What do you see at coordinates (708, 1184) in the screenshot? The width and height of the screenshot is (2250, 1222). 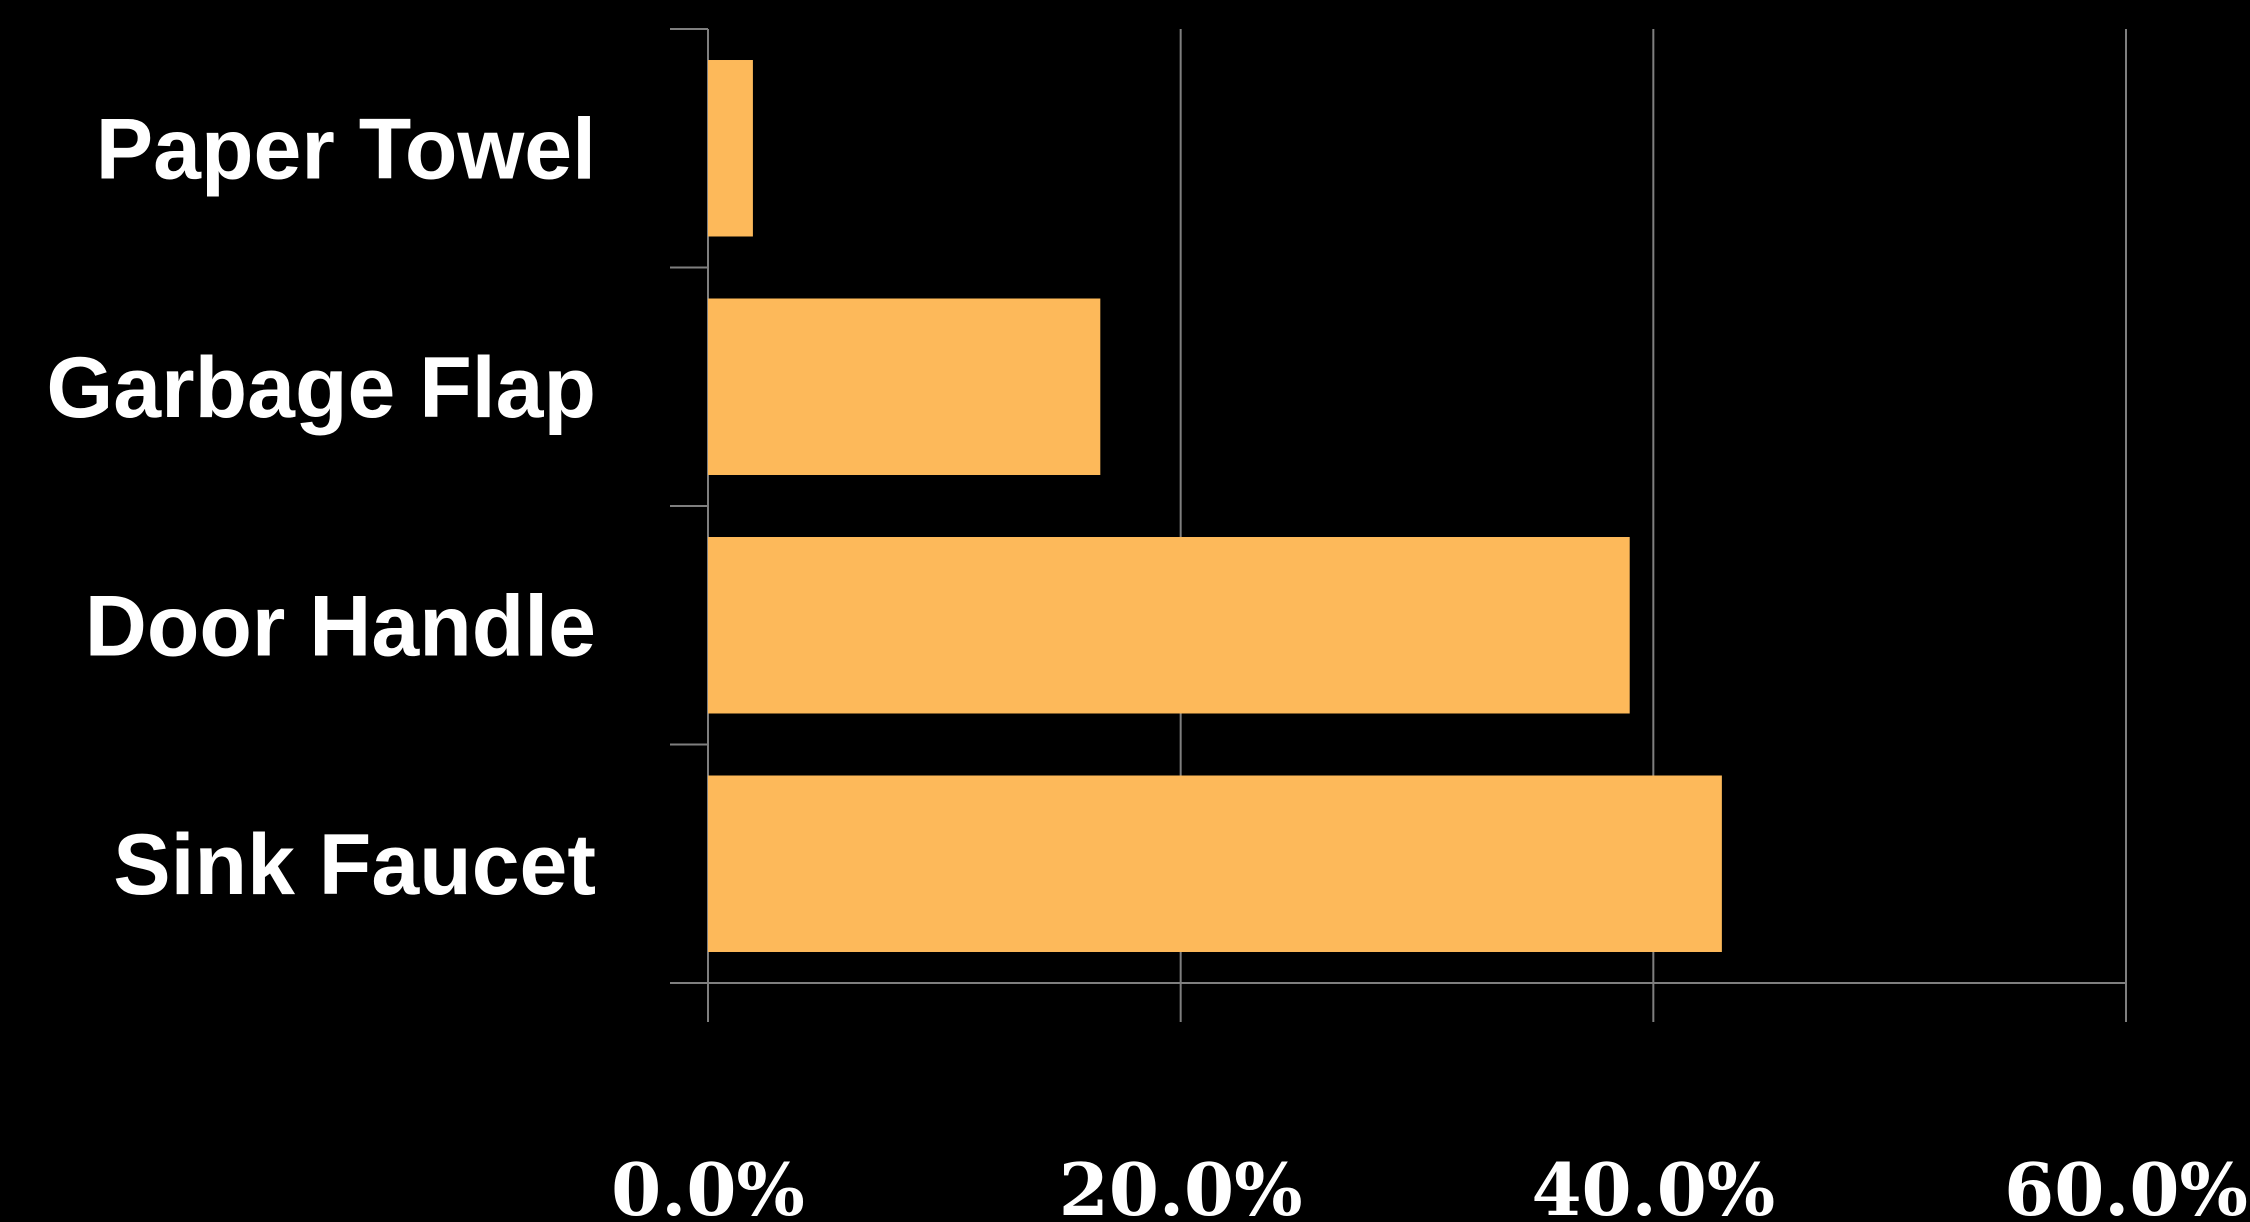 I see `x-tick-label: 0.0%` at bounding box center [708, 1184].